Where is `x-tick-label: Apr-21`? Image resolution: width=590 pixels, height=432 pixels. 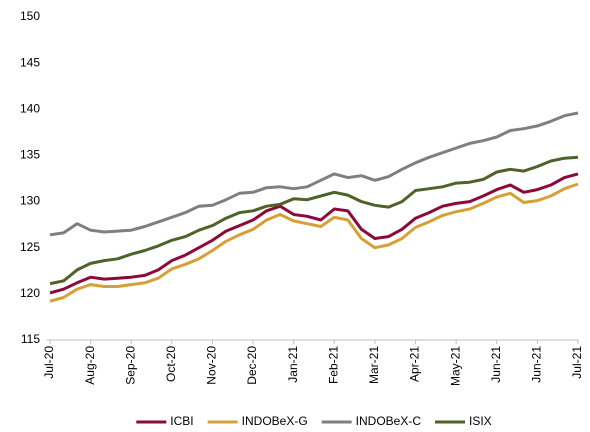 x-tick-label: Apr-21 is located at coordinates (415, 364).